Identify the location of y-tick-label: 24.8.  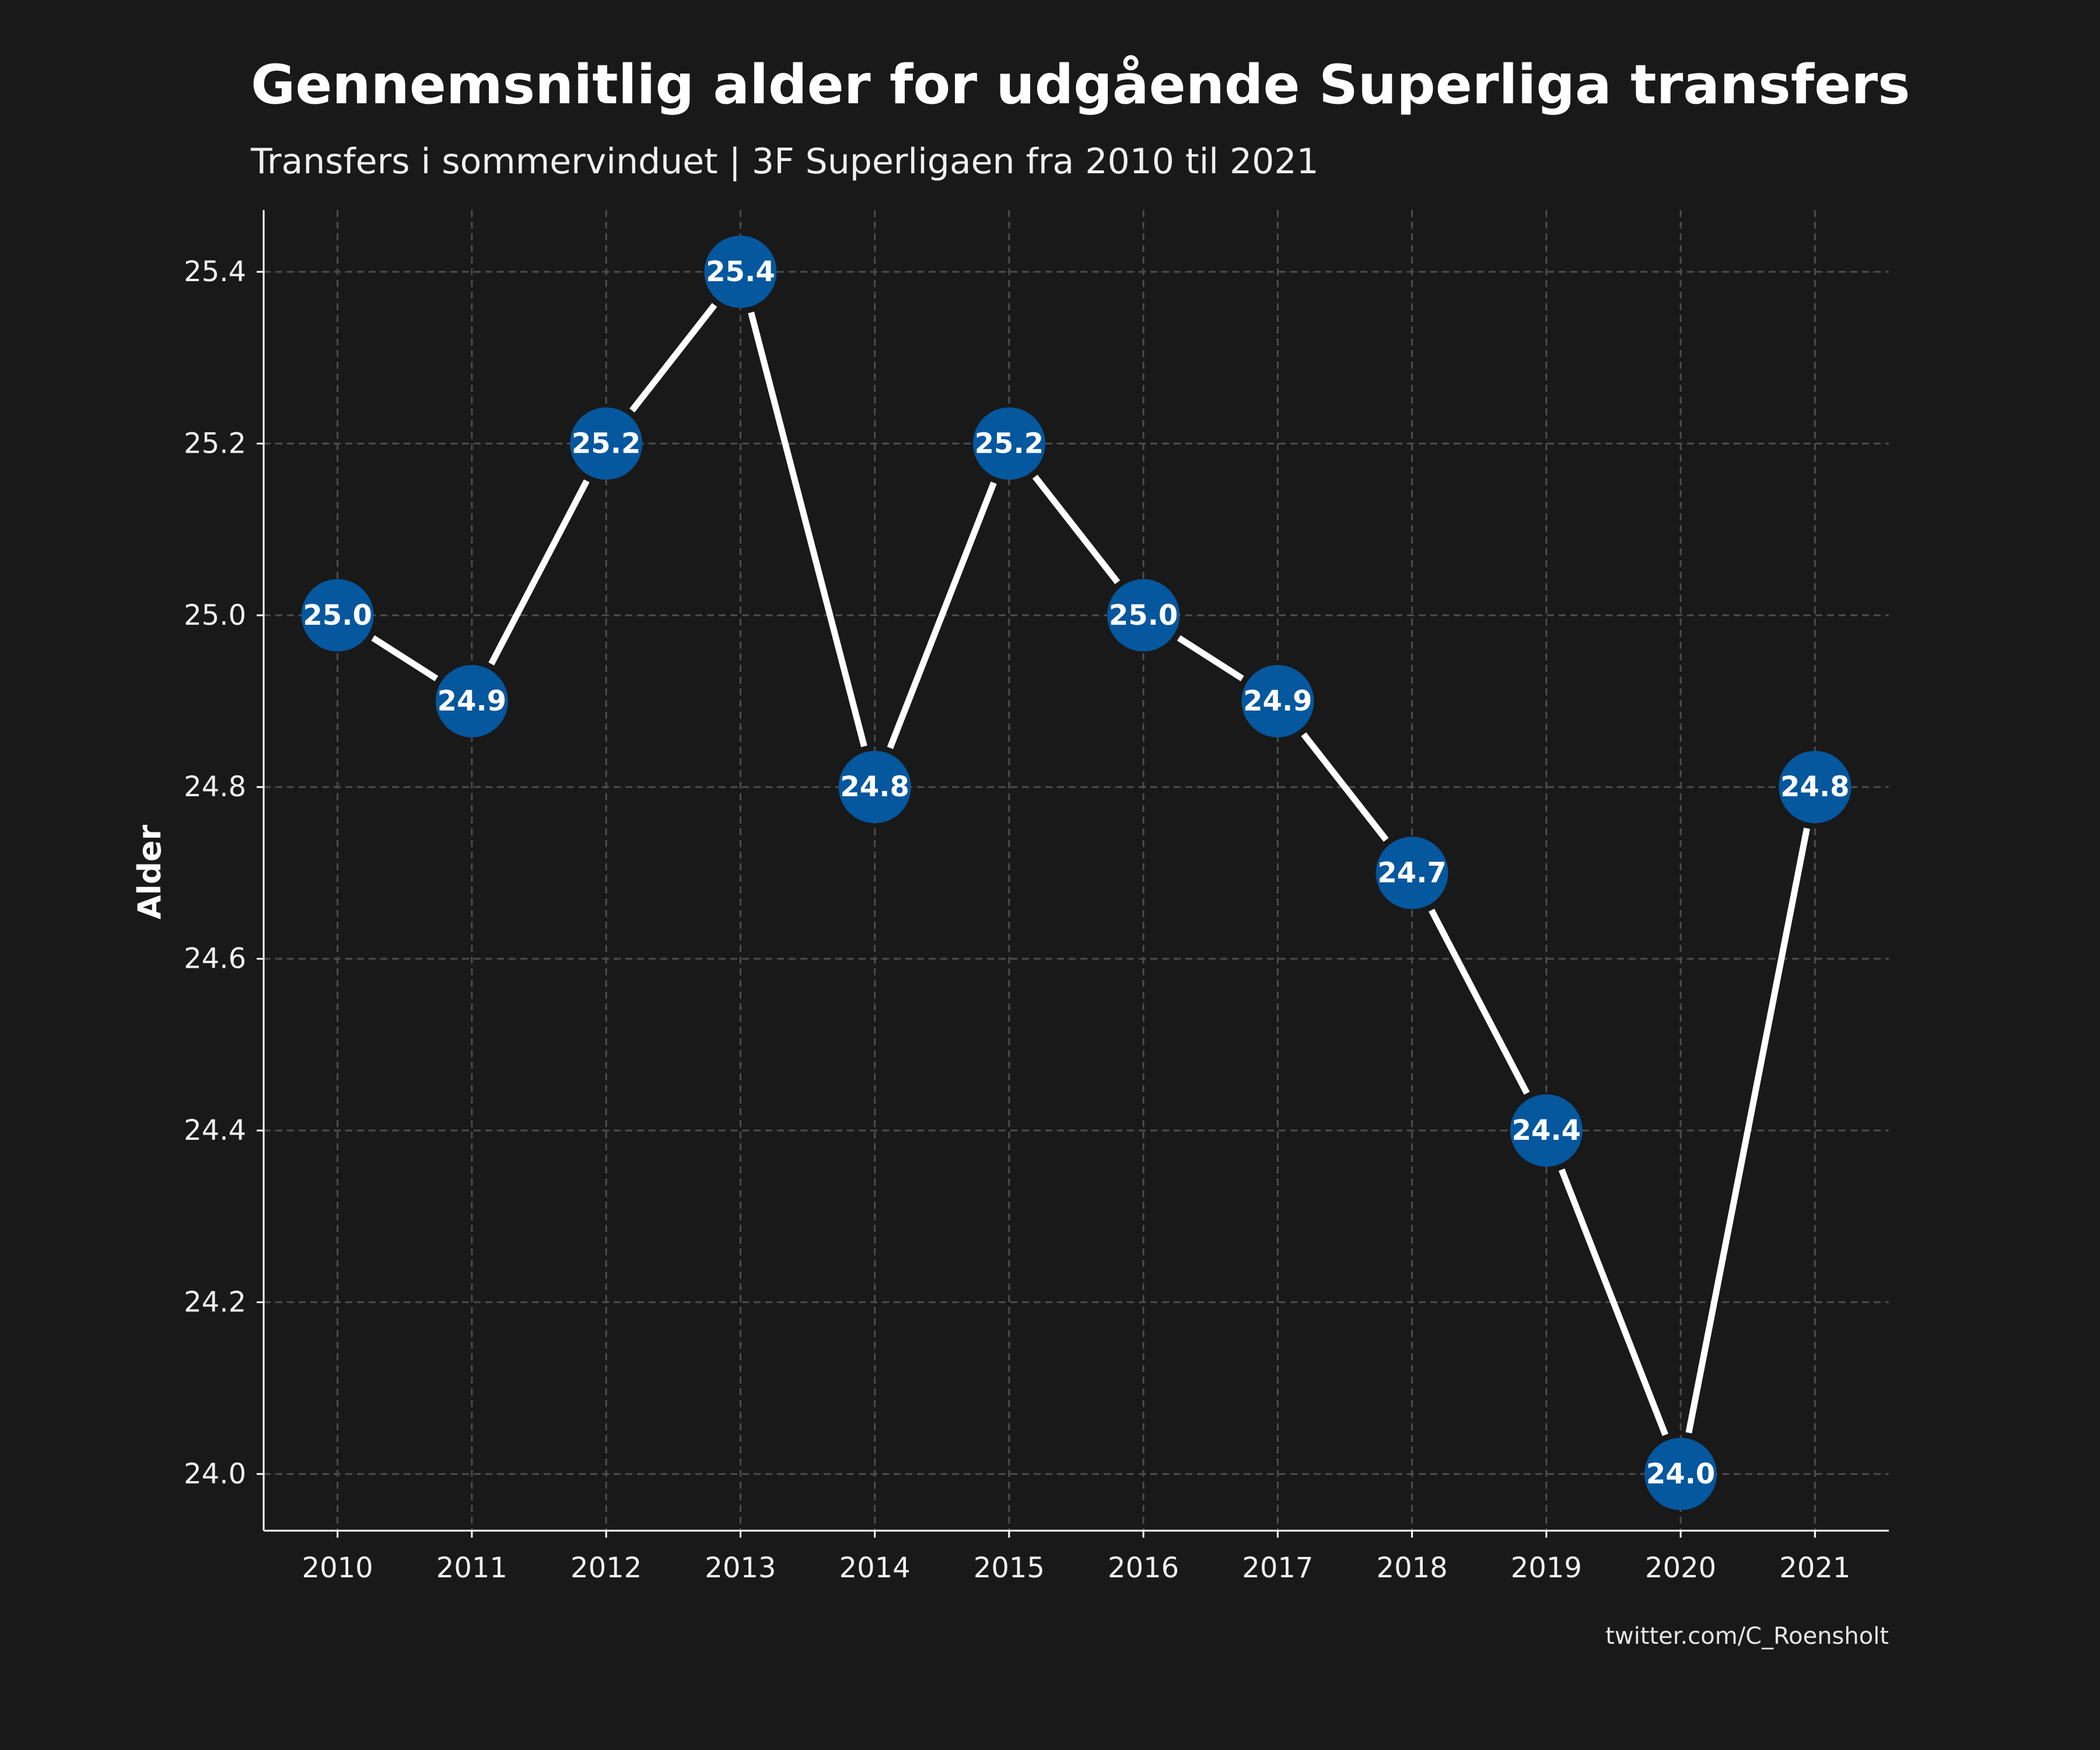
(215, 787).